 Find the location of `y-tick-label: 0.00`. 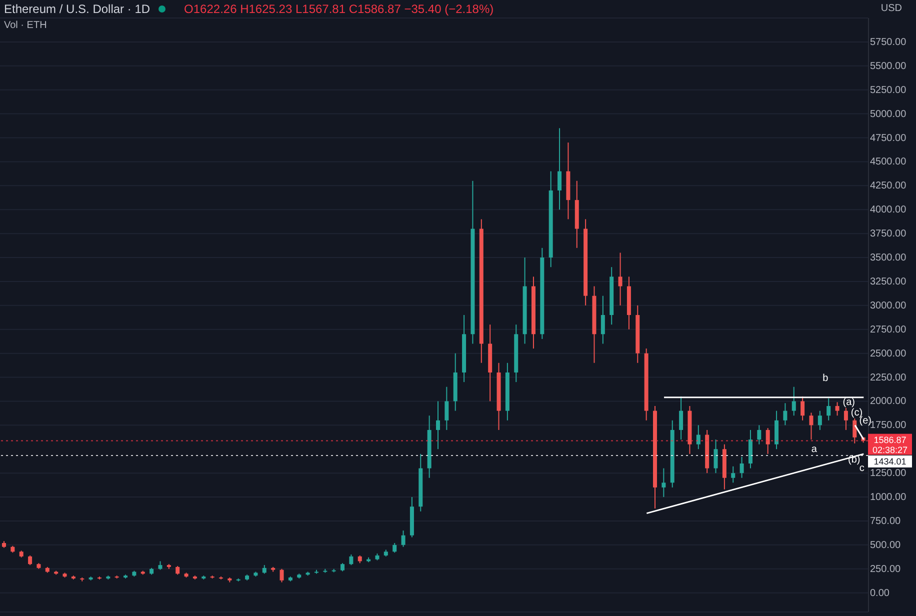

y-tick-label: 0.00 is located at coordinates (880, 593).